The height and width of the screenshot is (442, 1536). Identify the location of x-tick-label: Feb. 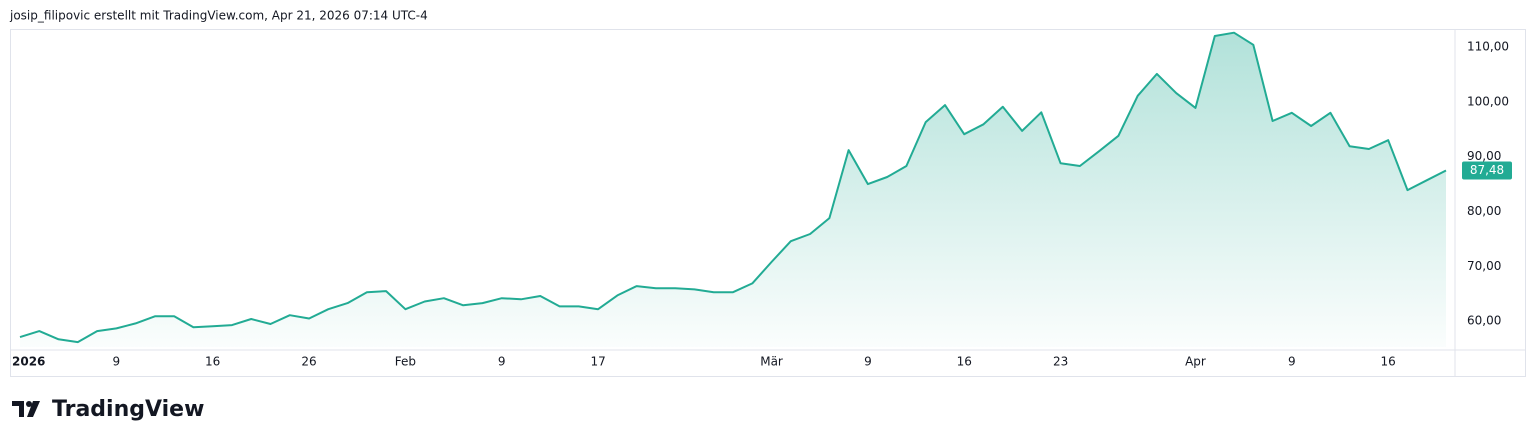
(405, 362).